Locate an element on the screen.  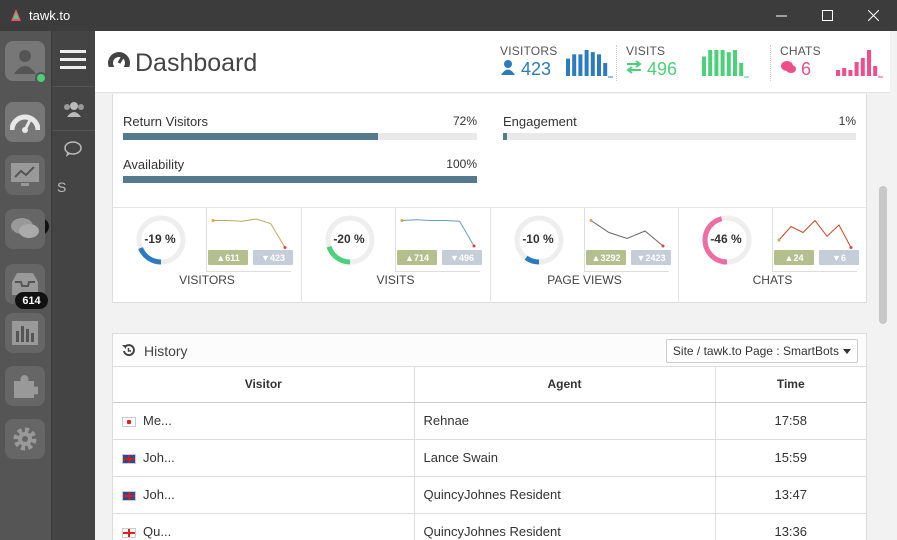
messaging-nav is located at coordinates (25, 229).